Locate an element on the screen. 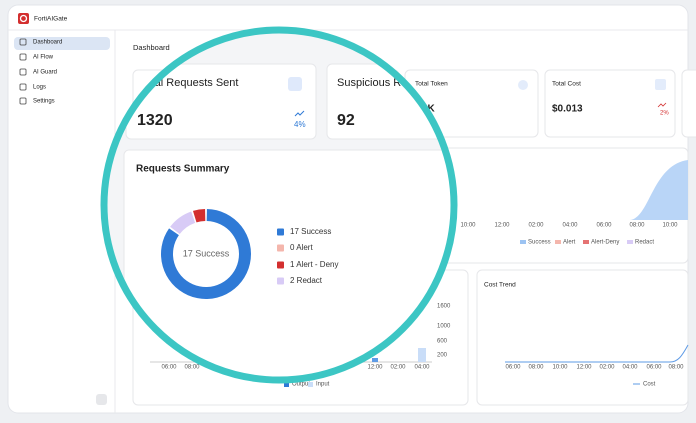 This screenshot has height=423, width=696. card-title: Requests Summary is located at coordinates (183, 169).